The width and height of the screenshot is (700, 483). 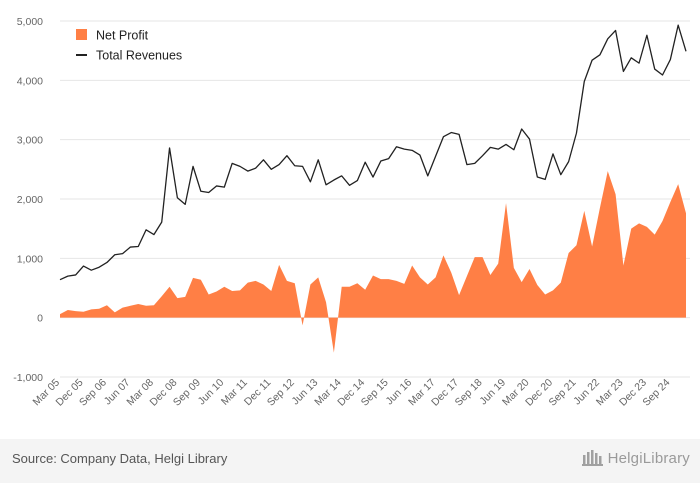 What do you see at coordinates (129, 46) in the screenshot?
I see `legend: Net Profit Total Revenues` at bounding box center [129, 46].